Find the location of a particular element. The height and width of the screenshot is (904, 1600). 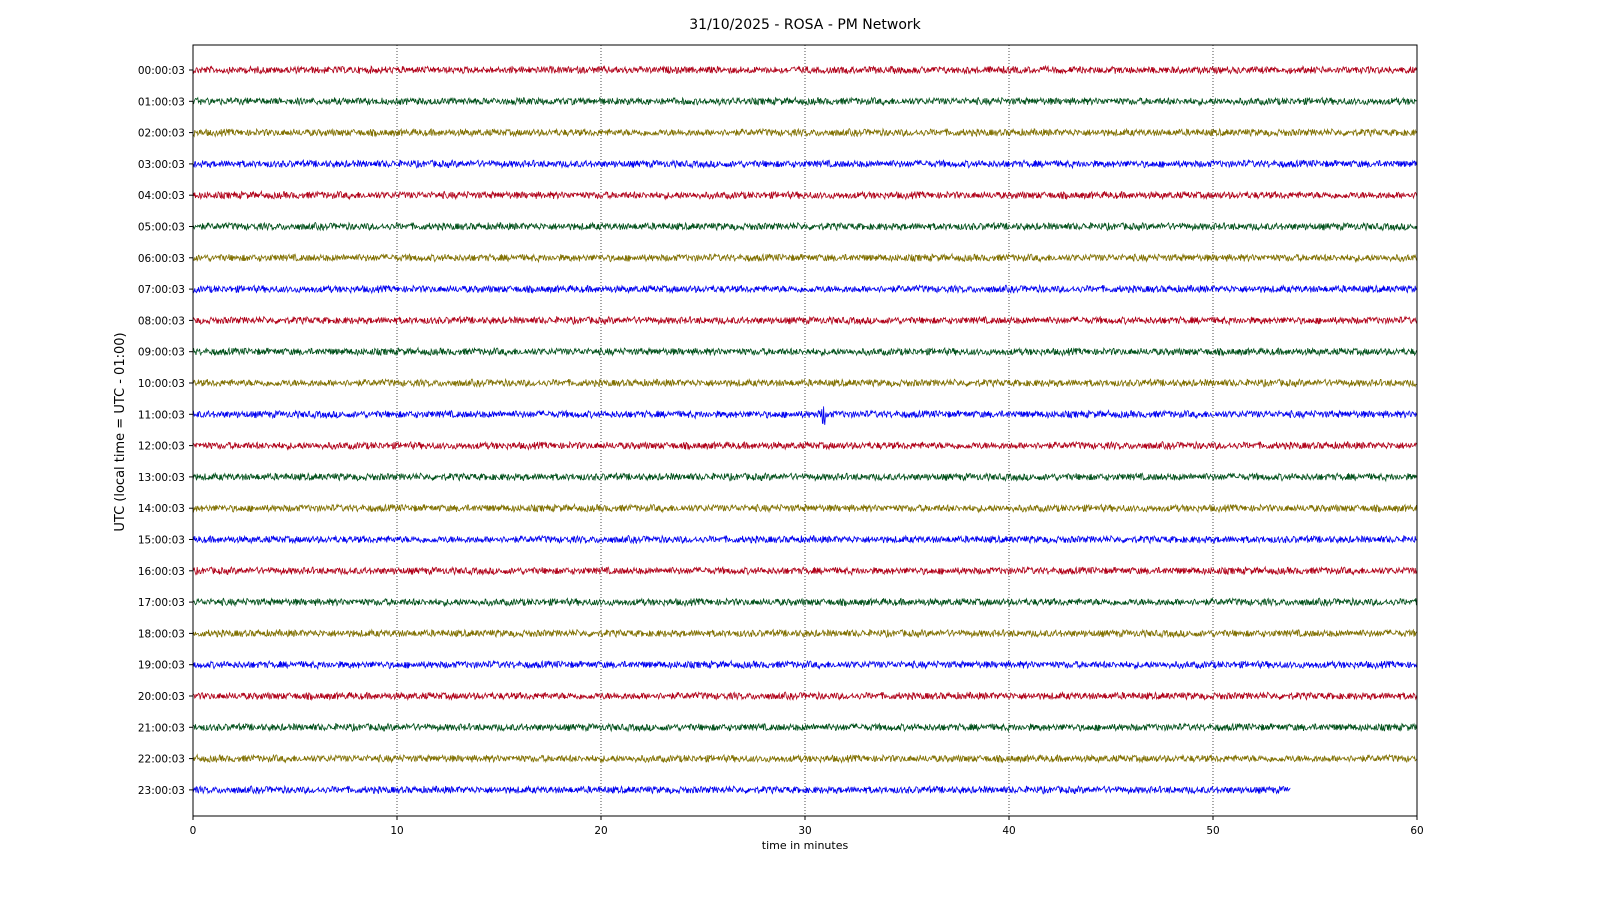

y-tick-label-6: 06:00:03 is located at coordinates (161, 259).